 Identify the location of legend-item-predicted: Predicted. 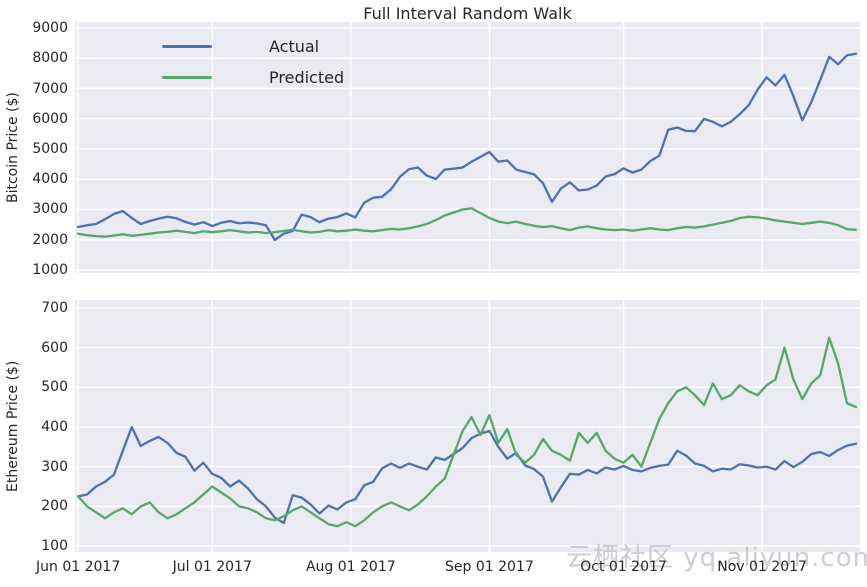
(253, 77).